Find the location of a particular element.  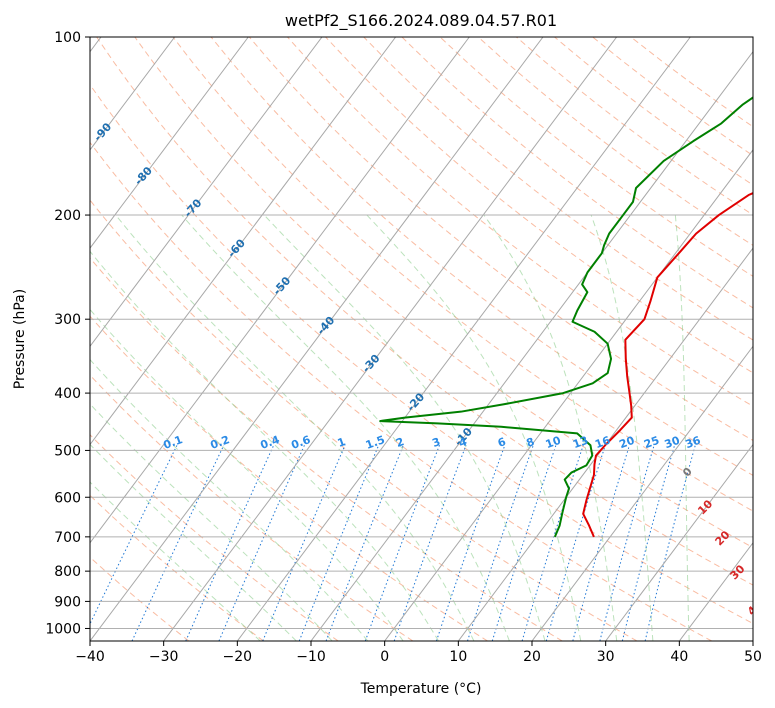

mixing-ratio-label: 2 is located at coordinates (400, 442).